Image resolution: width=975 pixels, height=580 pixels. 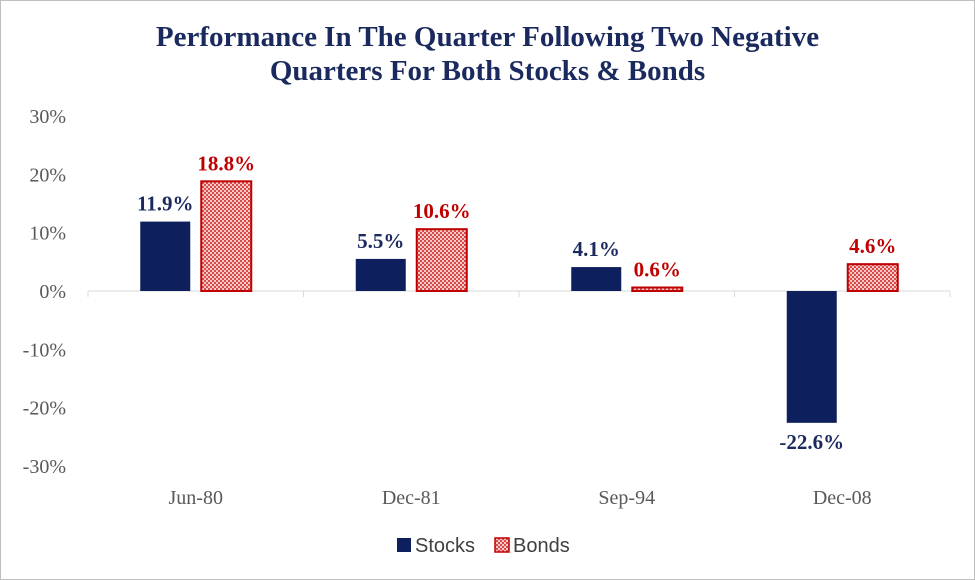 I want to click on data-label-stocks: -22.6%, so click(x=811, y=442).